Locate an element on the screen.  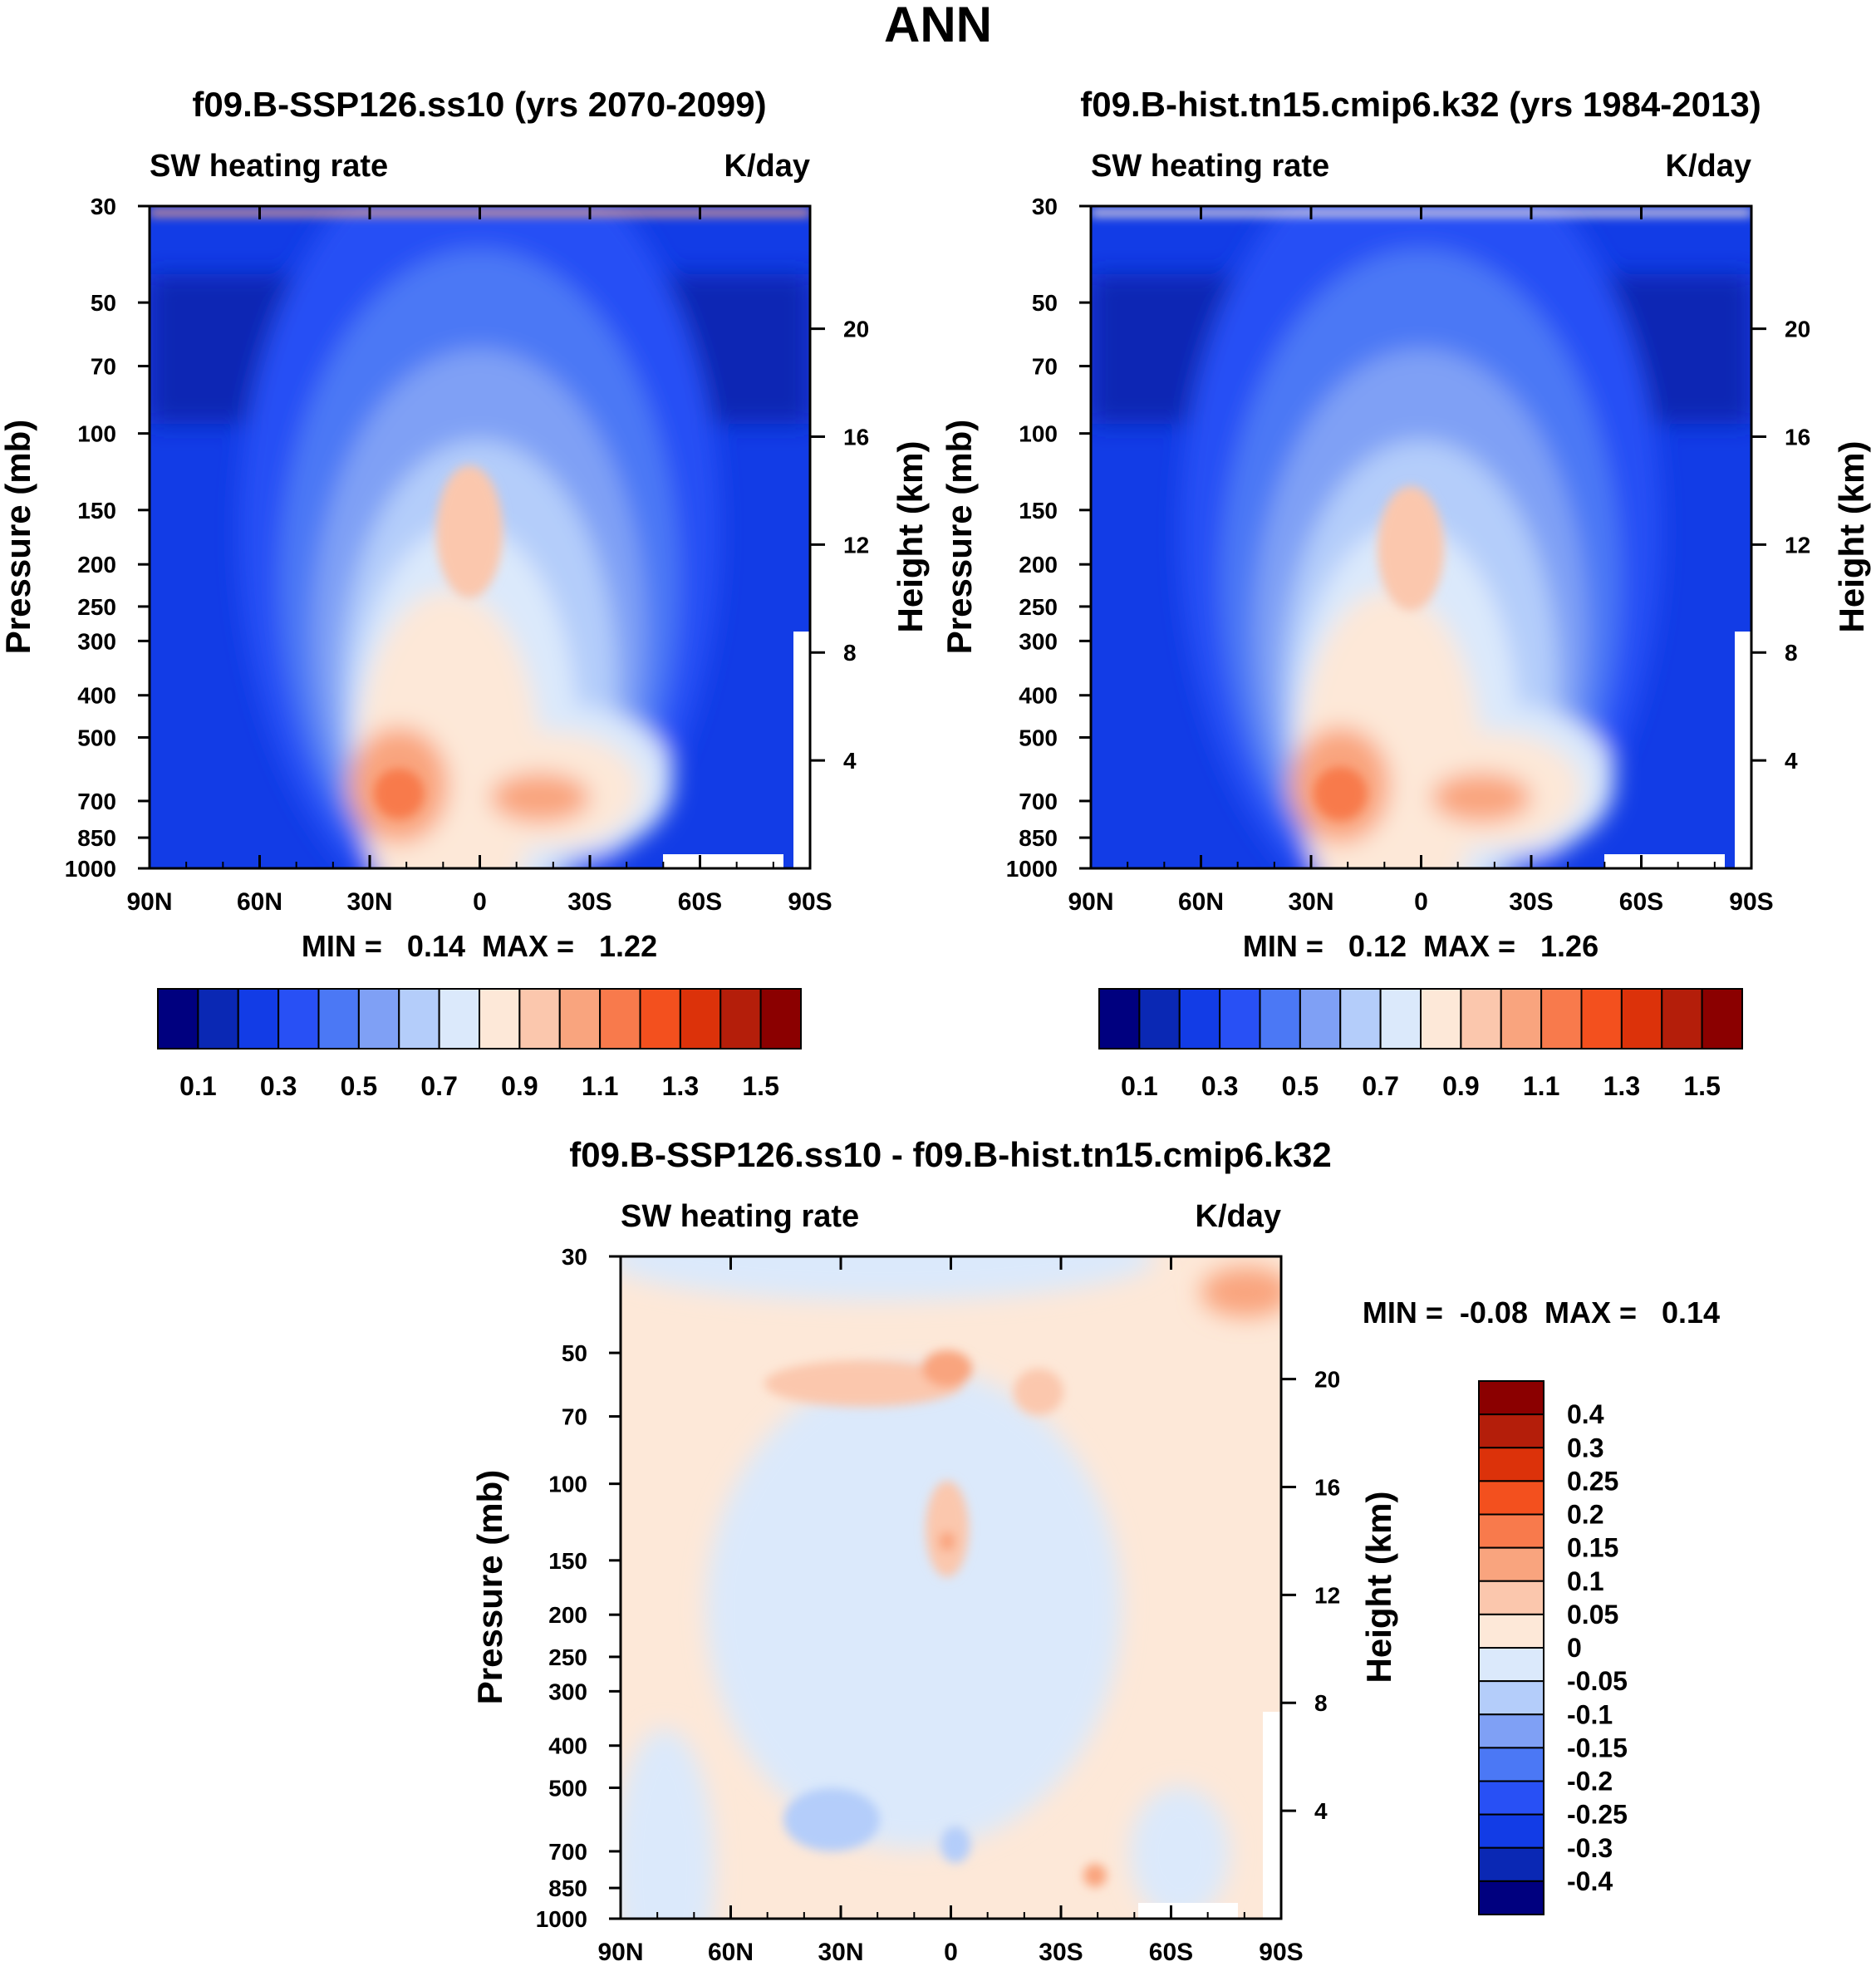
colorbar-label: -0.2 is located at coordinates (1590, 1782).